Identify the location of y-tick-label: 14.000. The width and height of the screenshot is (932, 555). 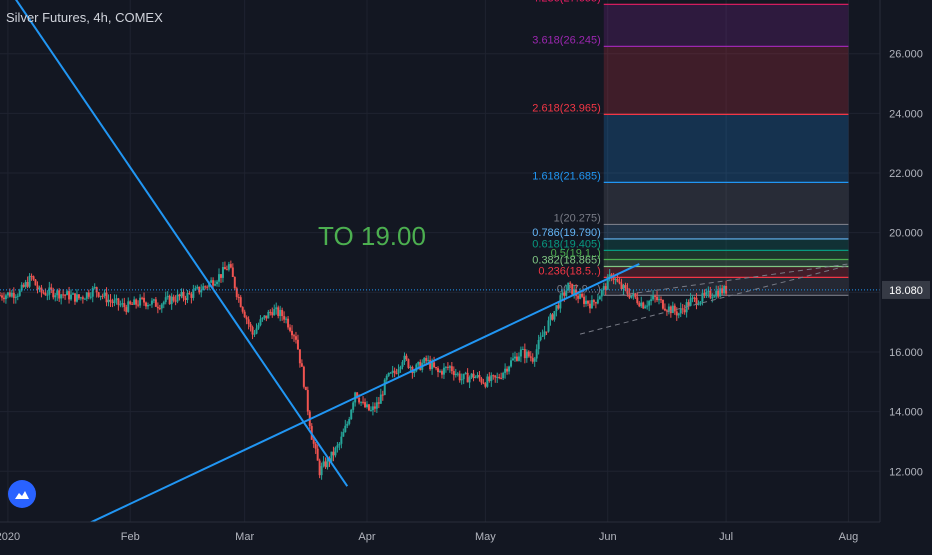
(906, 413).